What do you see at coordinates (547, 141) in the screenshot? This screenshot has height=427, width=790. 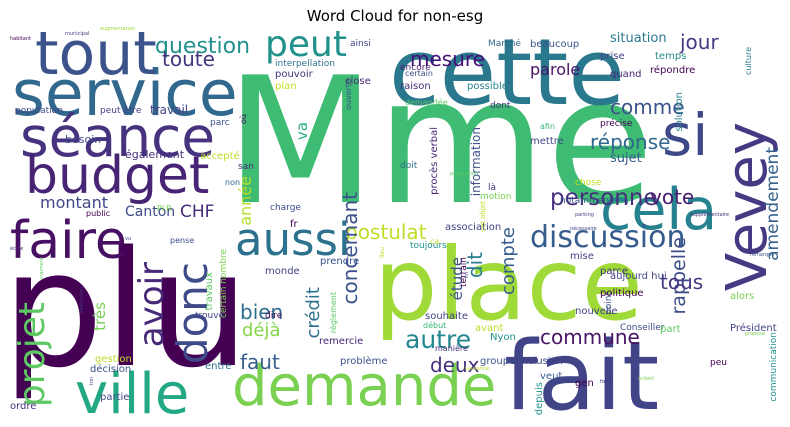 I see `word-78: mettre` at bounding box center [547, 141].